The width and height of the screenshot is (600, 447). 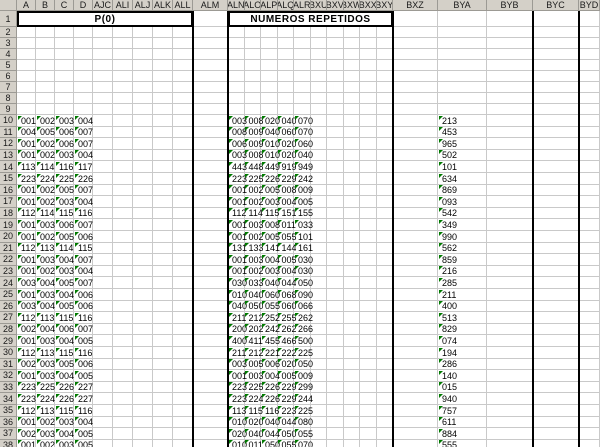 I want to click on cell-D35: 116, so click(x=85, y=410).